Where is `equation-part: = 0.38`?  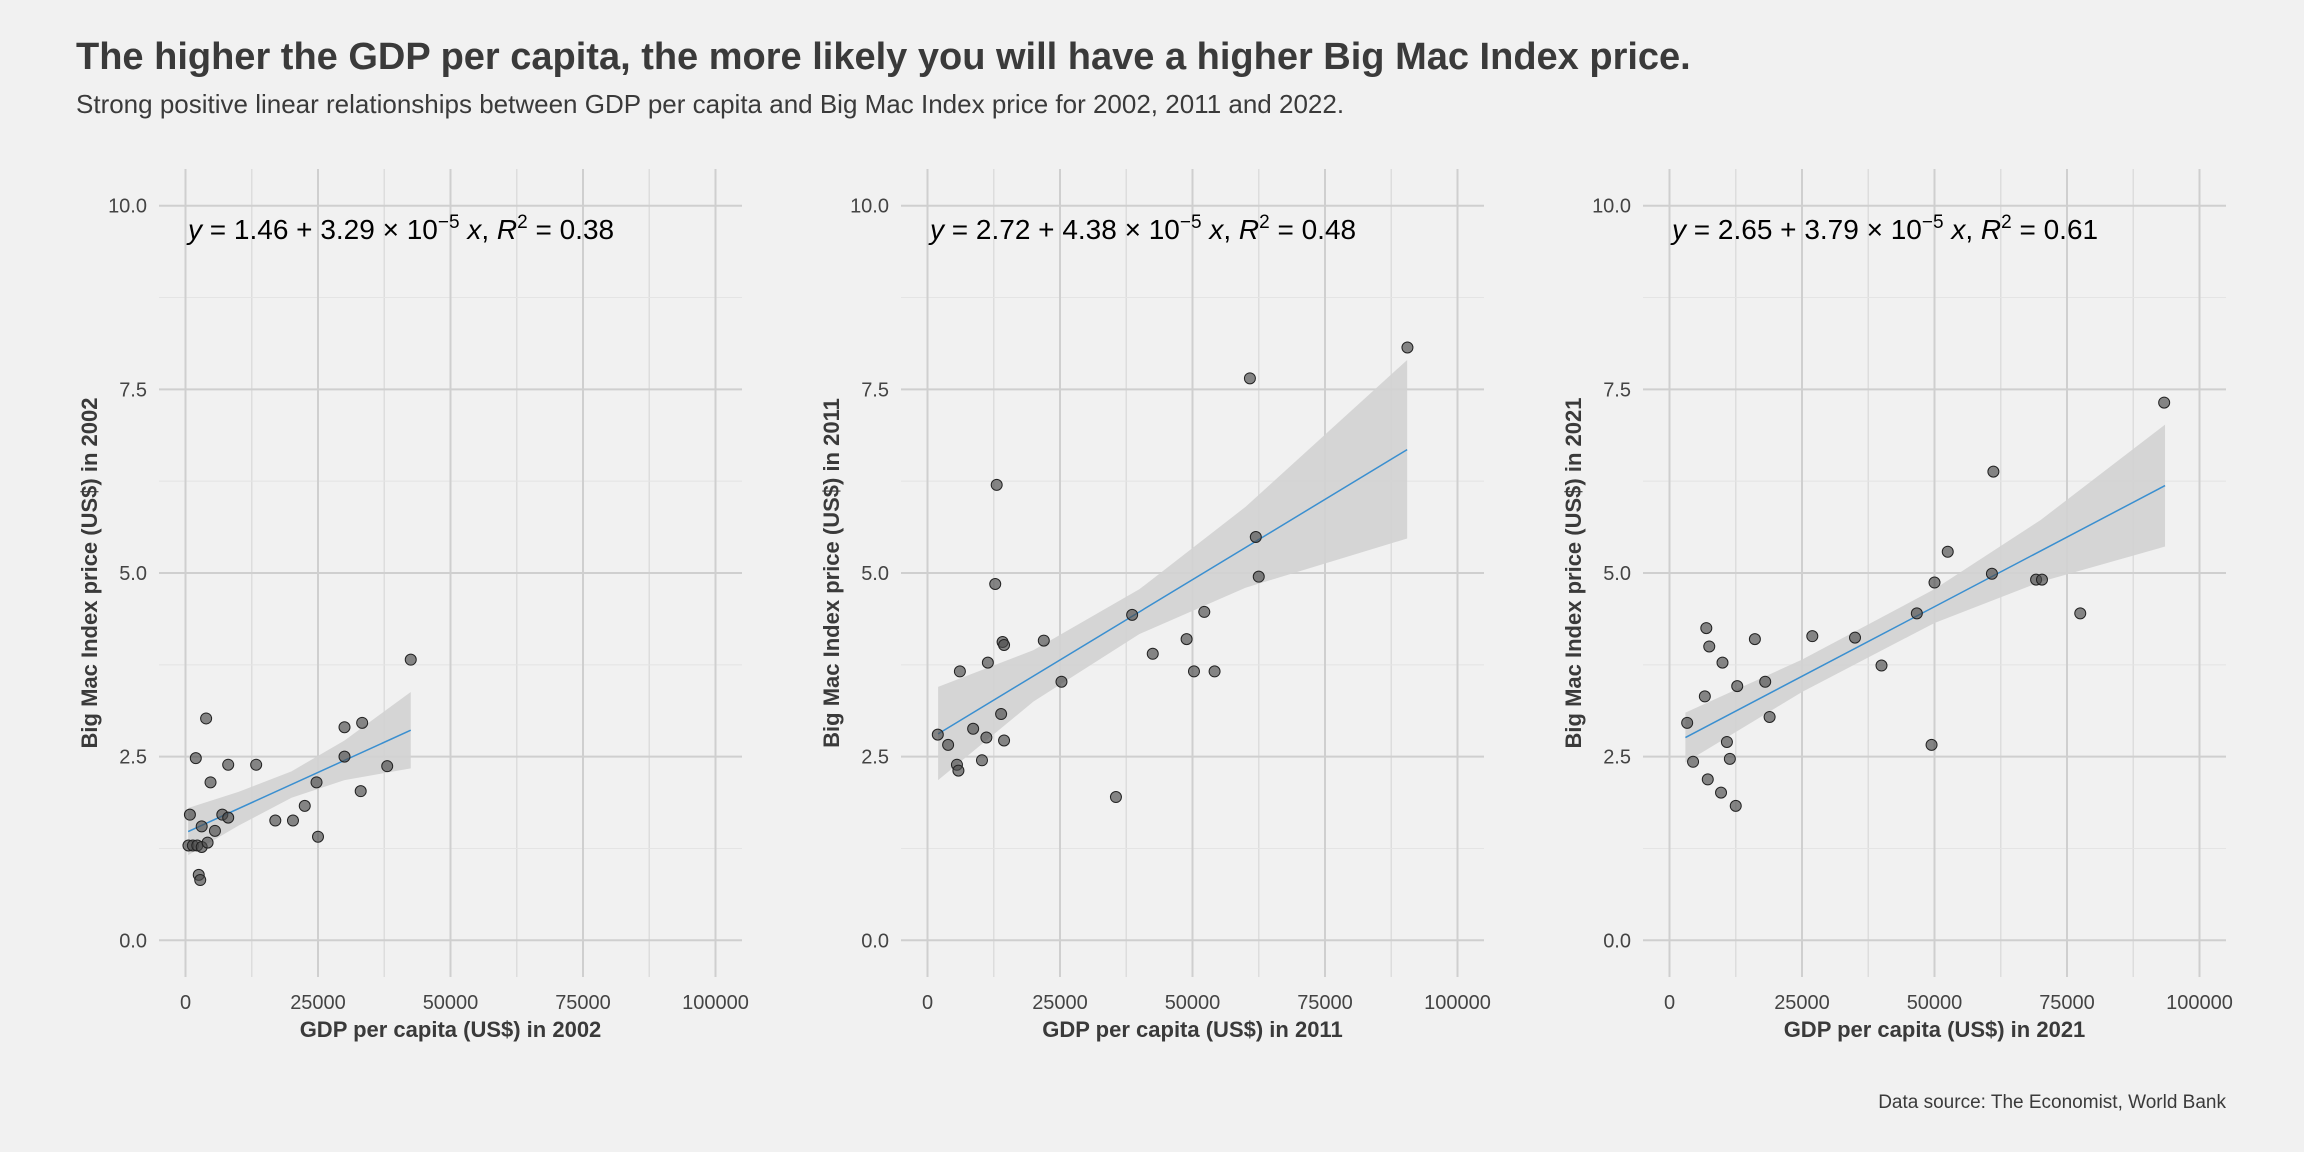
equation-part: = 0.38 is located at coordinates (571, 229).